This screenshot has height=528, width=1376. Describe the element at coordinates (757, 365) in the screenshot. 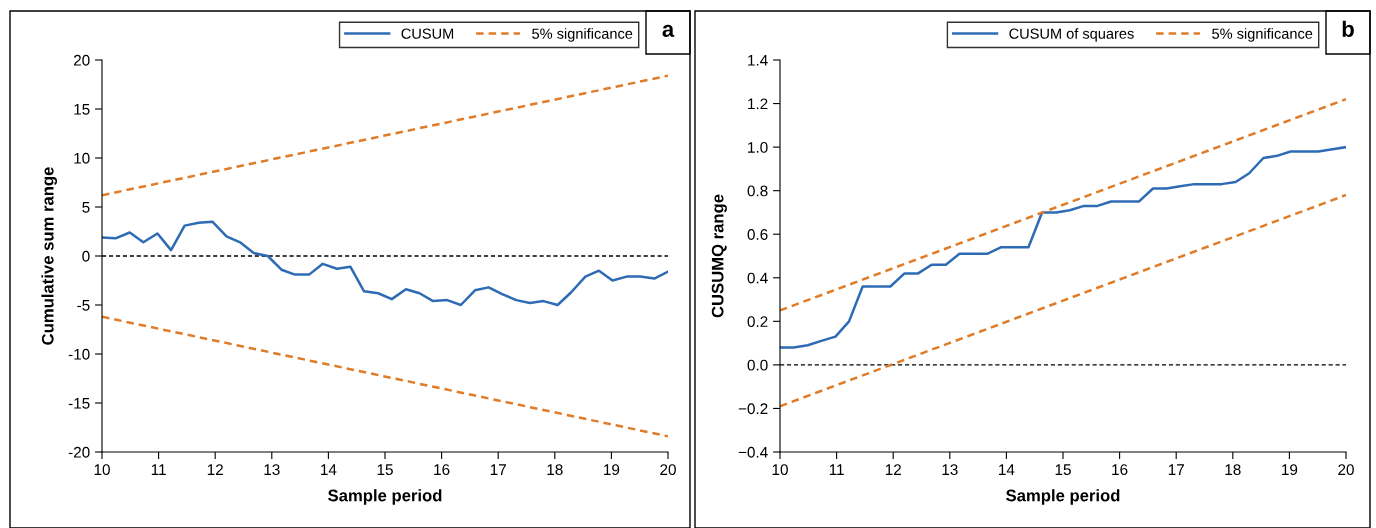

I see `y-tick-label: 0.0` at that location.